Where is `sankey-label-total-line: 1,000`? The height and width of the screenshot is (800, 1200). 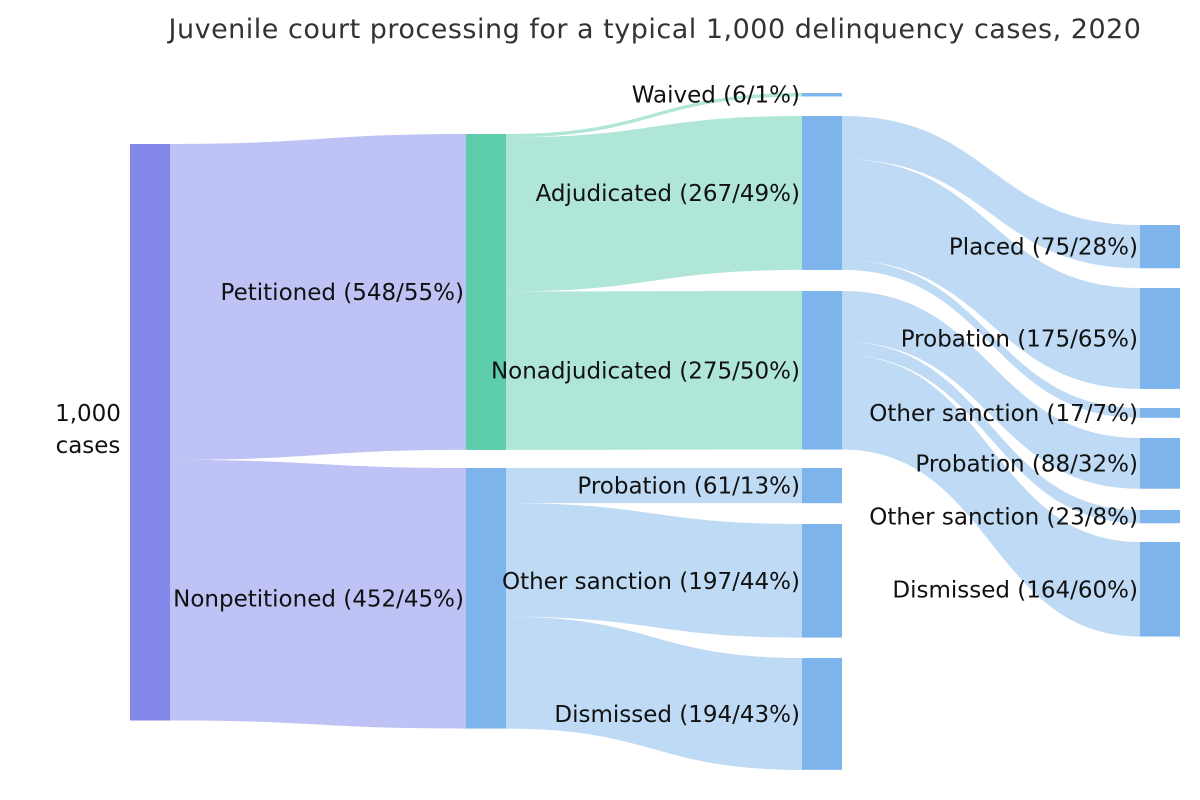
sankey-label-total-line: 1,000 is located at coordinates (88, 414).